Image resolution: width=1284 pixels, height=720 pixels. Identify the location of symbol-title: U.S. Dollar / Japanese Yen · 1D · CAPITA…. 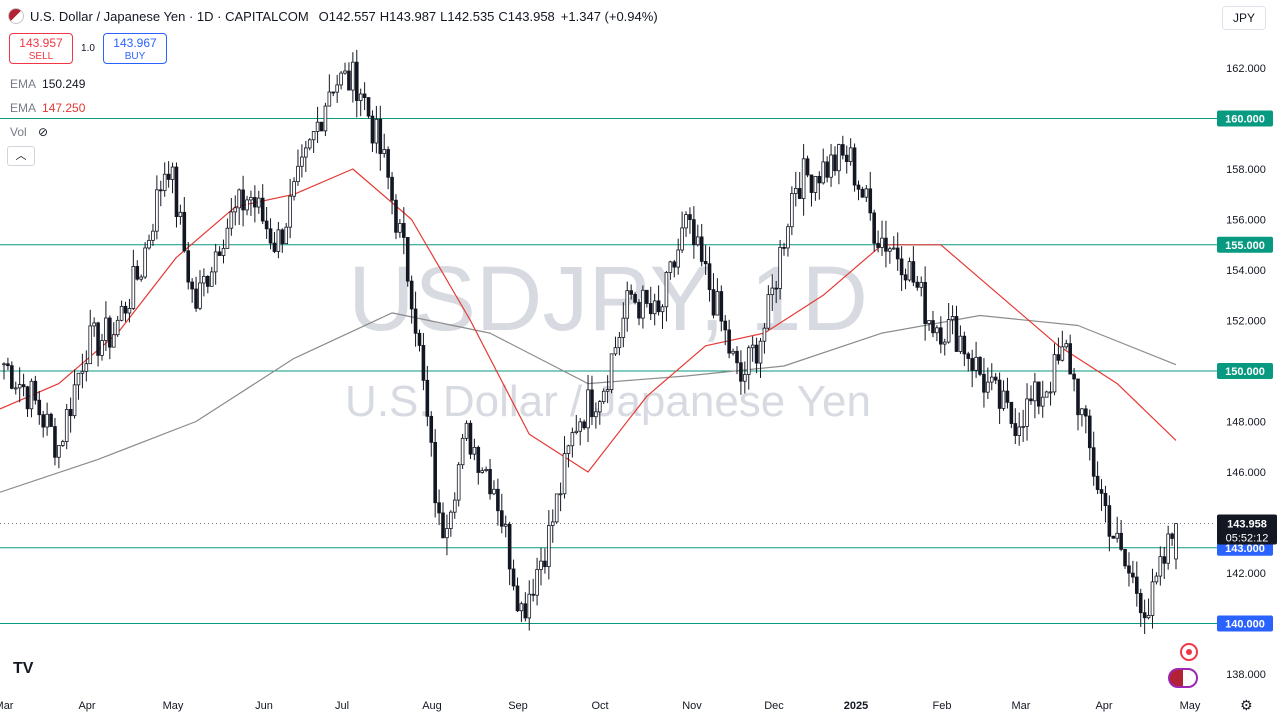
(169, 16).